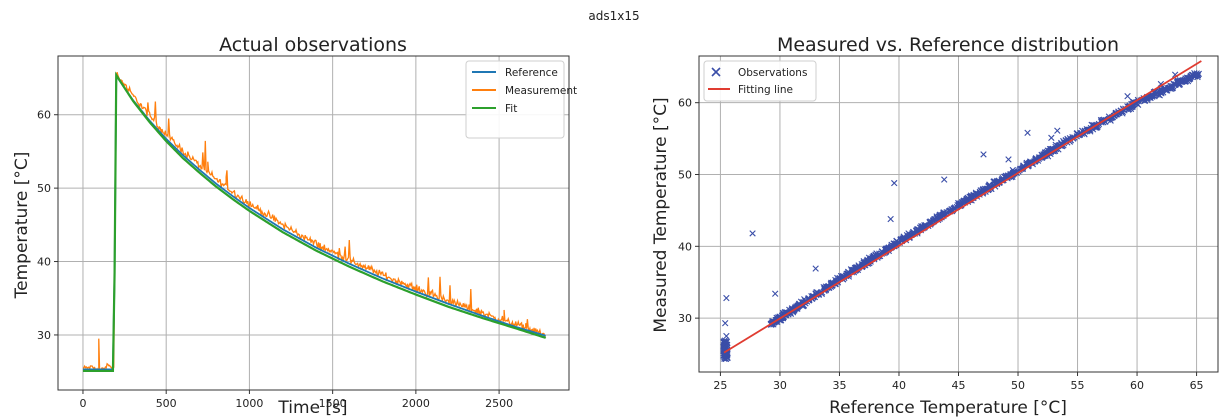 The height and width of the screenshot is (417, 1227). I want to click on observations-y-tick-label: 60, so click(44, 115).